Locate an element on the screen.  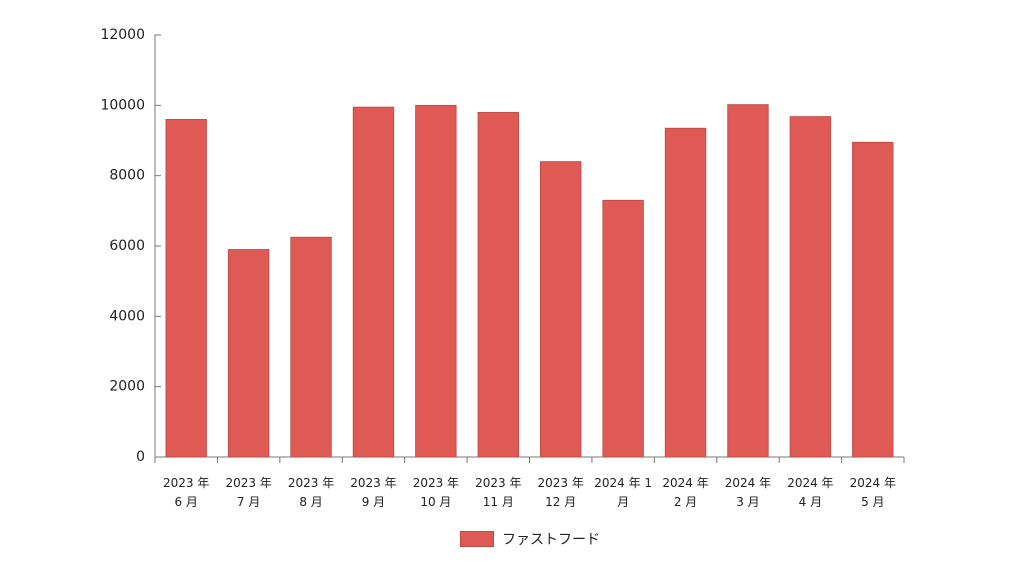
legend: ファストフード is located at coordinates (530, 539).